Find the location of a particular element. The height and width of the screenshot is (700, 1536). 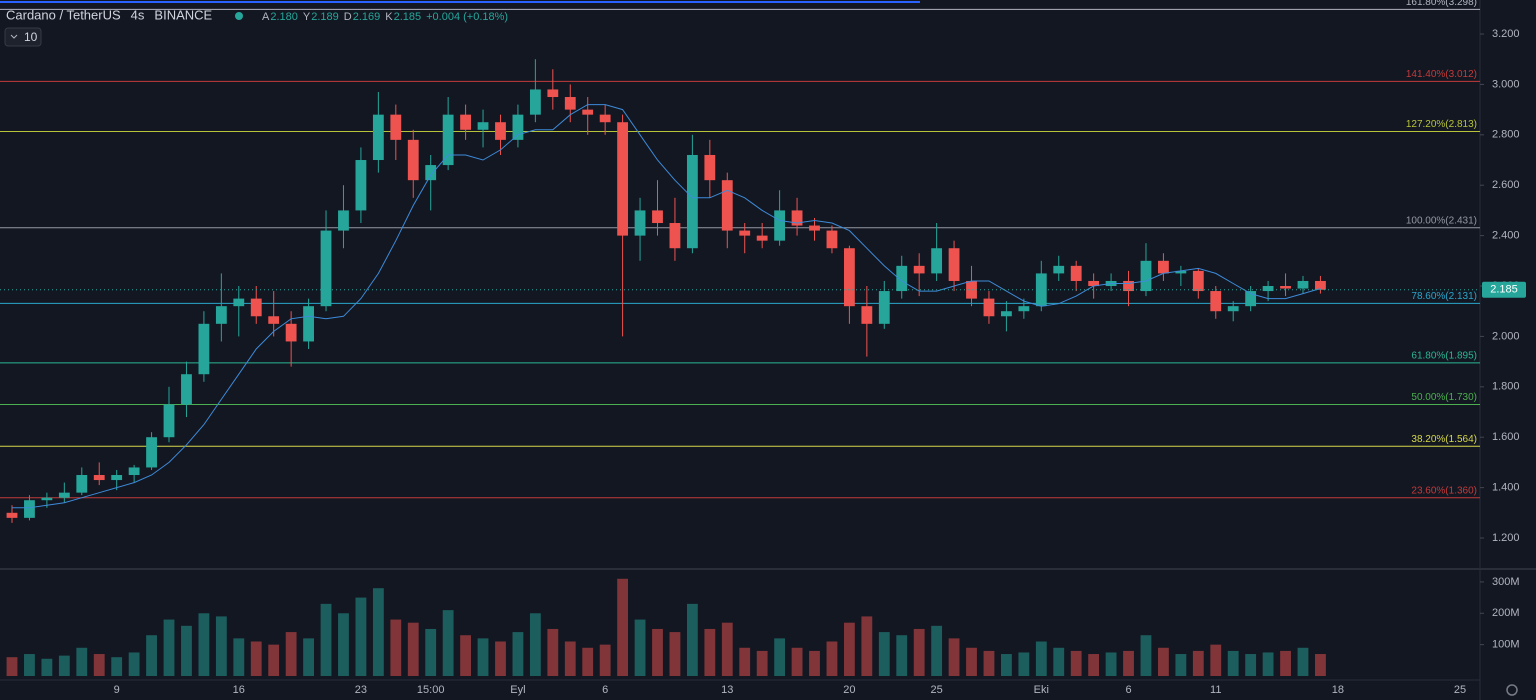

exchange: BINANCE is located at coordinates (183, 14).